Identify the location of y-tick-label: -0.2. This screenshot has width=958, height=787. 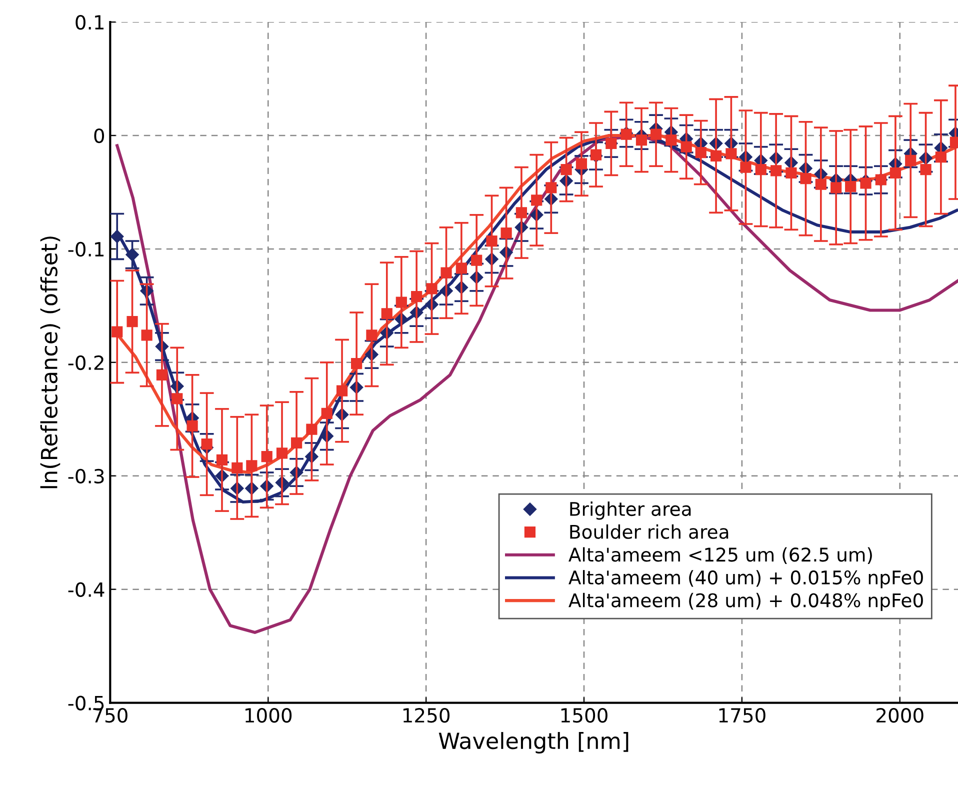
(86, 362).